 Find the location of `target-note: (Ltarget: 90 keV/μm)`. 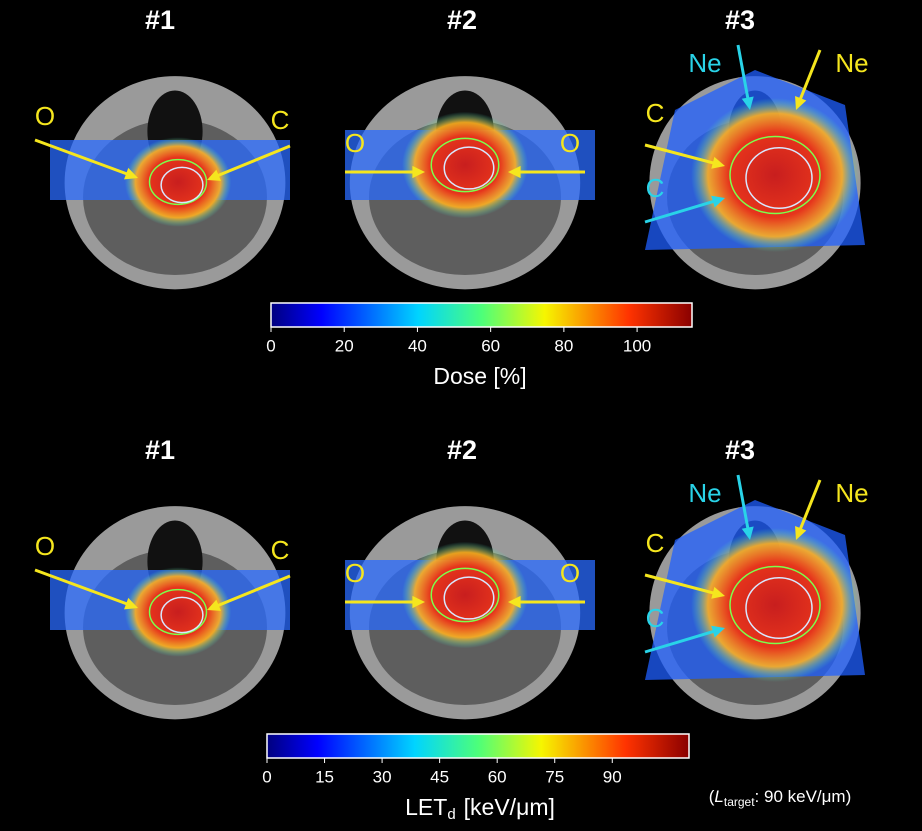

target-note: (Ltarget: 90 keV/μm) is located at coordinates (780, 798).